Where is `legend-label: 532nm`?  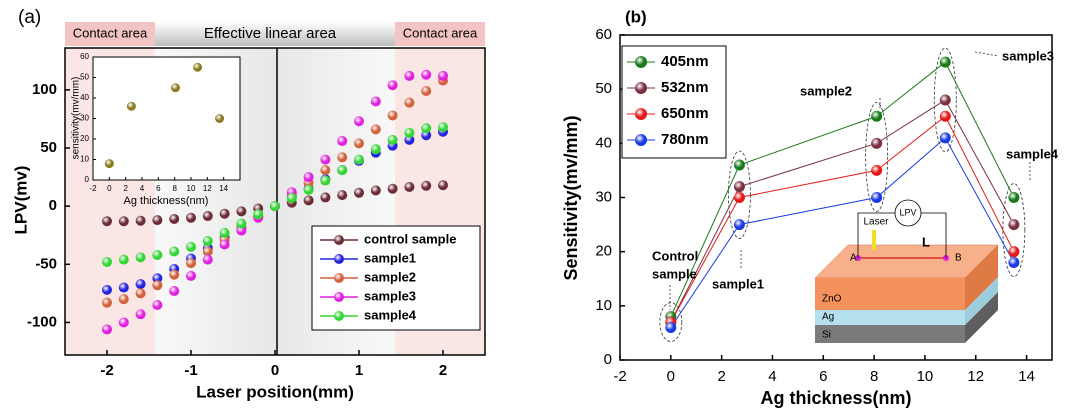
legend-label: 532nm is located at coordinates (685, 87).